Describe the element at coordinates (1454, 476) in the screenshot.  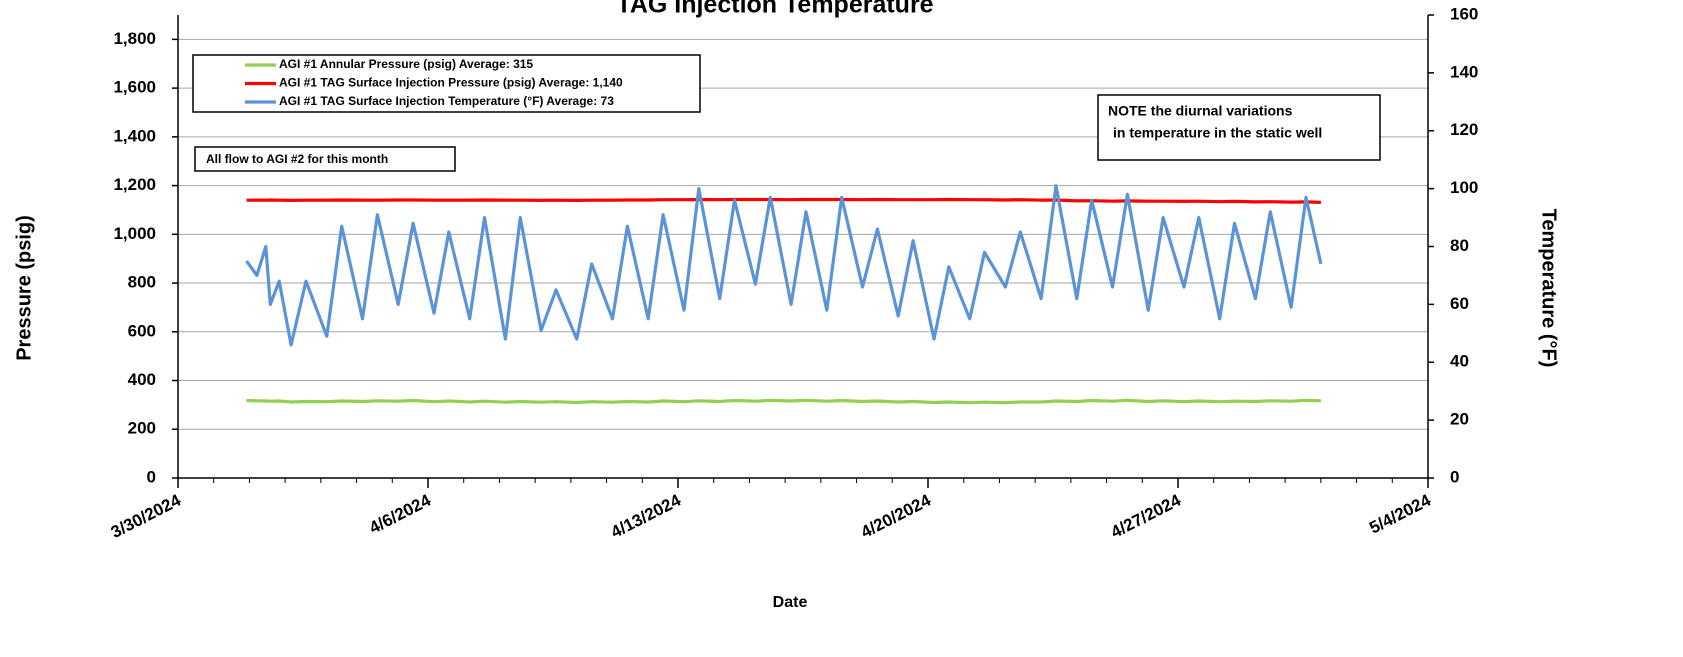
I see `y2-tick-label: 0` at that location.